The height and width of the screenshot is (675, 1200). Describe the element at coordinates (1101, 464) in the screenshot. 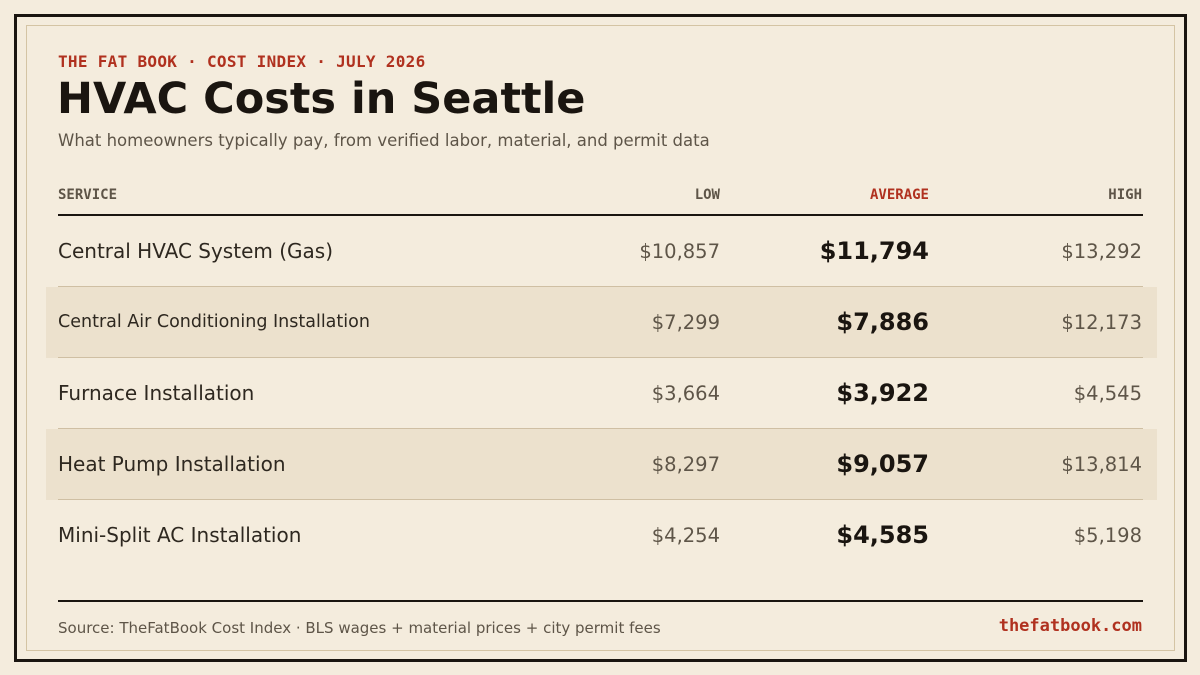

I see `high-cost: $13,814` at that location.